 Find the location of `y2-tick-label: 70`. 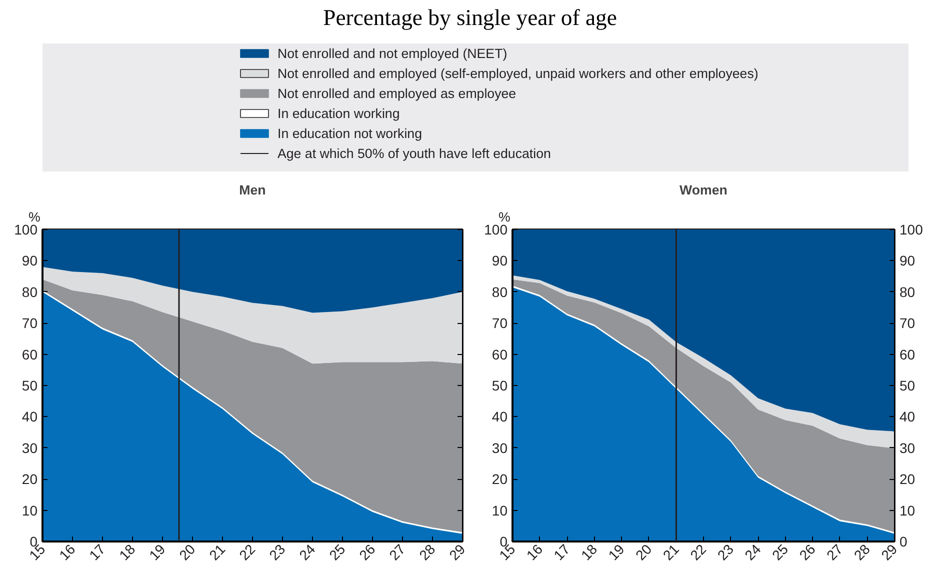

y2-tick-label: 70 is located at coordinates (908, 323).